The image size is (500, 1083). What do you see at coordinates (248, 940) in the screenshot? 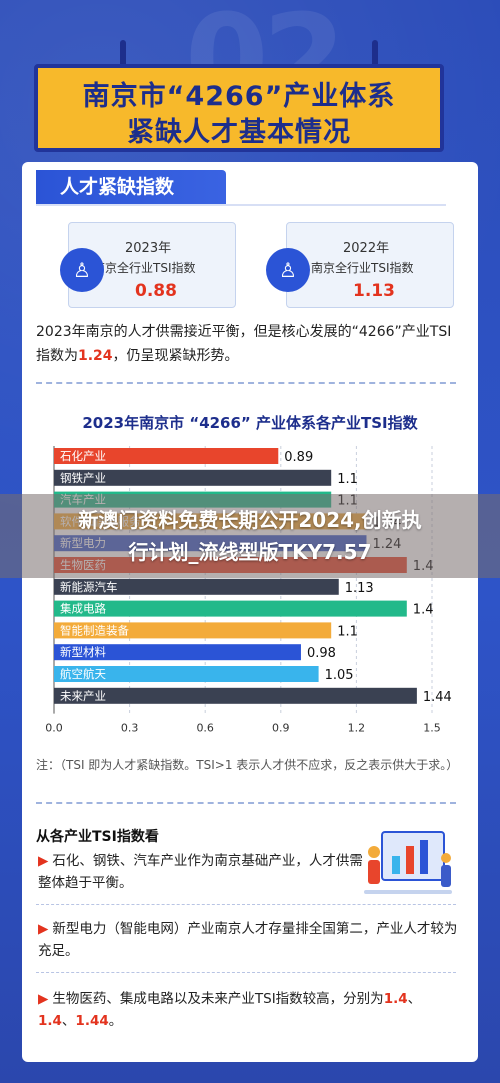
I see `analysis-bullet-2: ▶ 新型电力（智能电网）产业南京人才存量排全国第二，产业人才较为充足。` at bounding box center [248, 940].